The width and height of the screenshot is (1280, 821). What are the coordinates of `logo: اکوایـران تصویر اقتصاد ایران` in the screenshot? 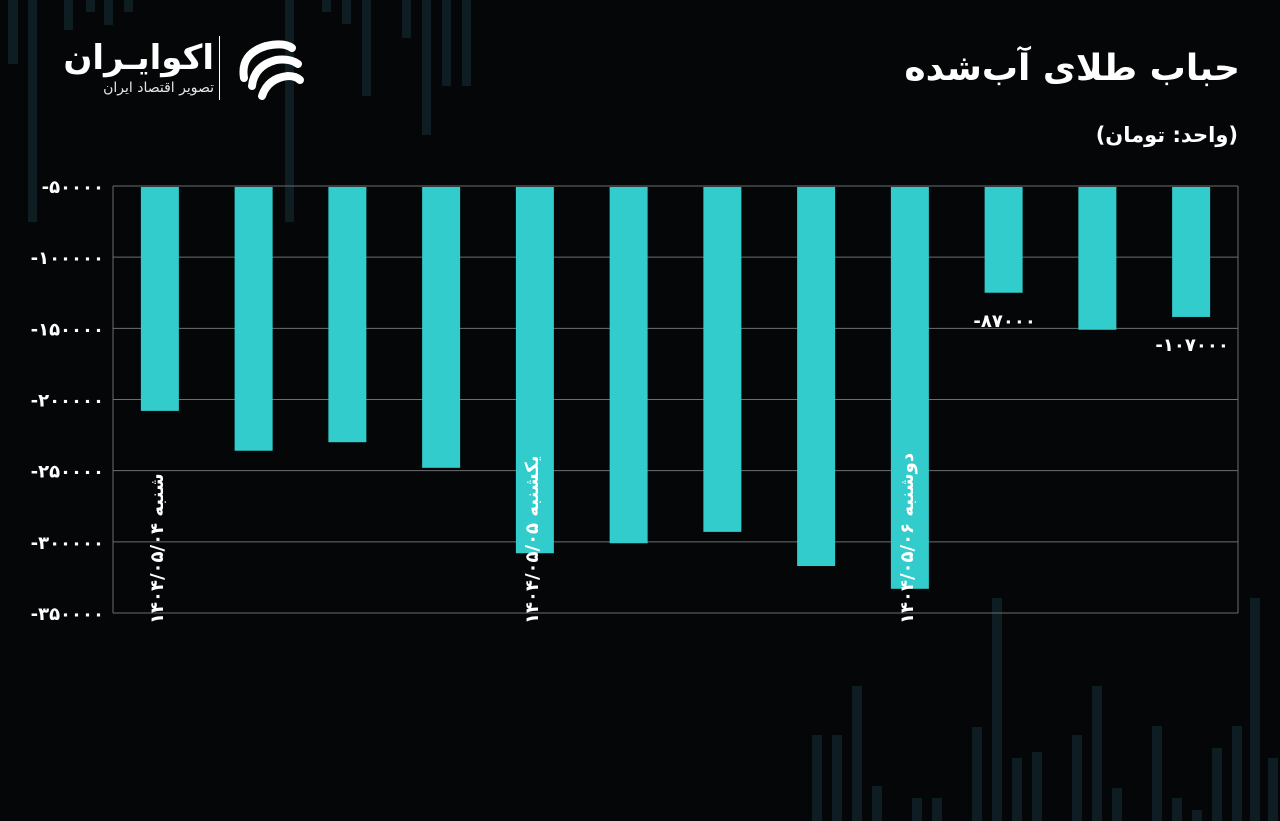 It's located at (179, 70).